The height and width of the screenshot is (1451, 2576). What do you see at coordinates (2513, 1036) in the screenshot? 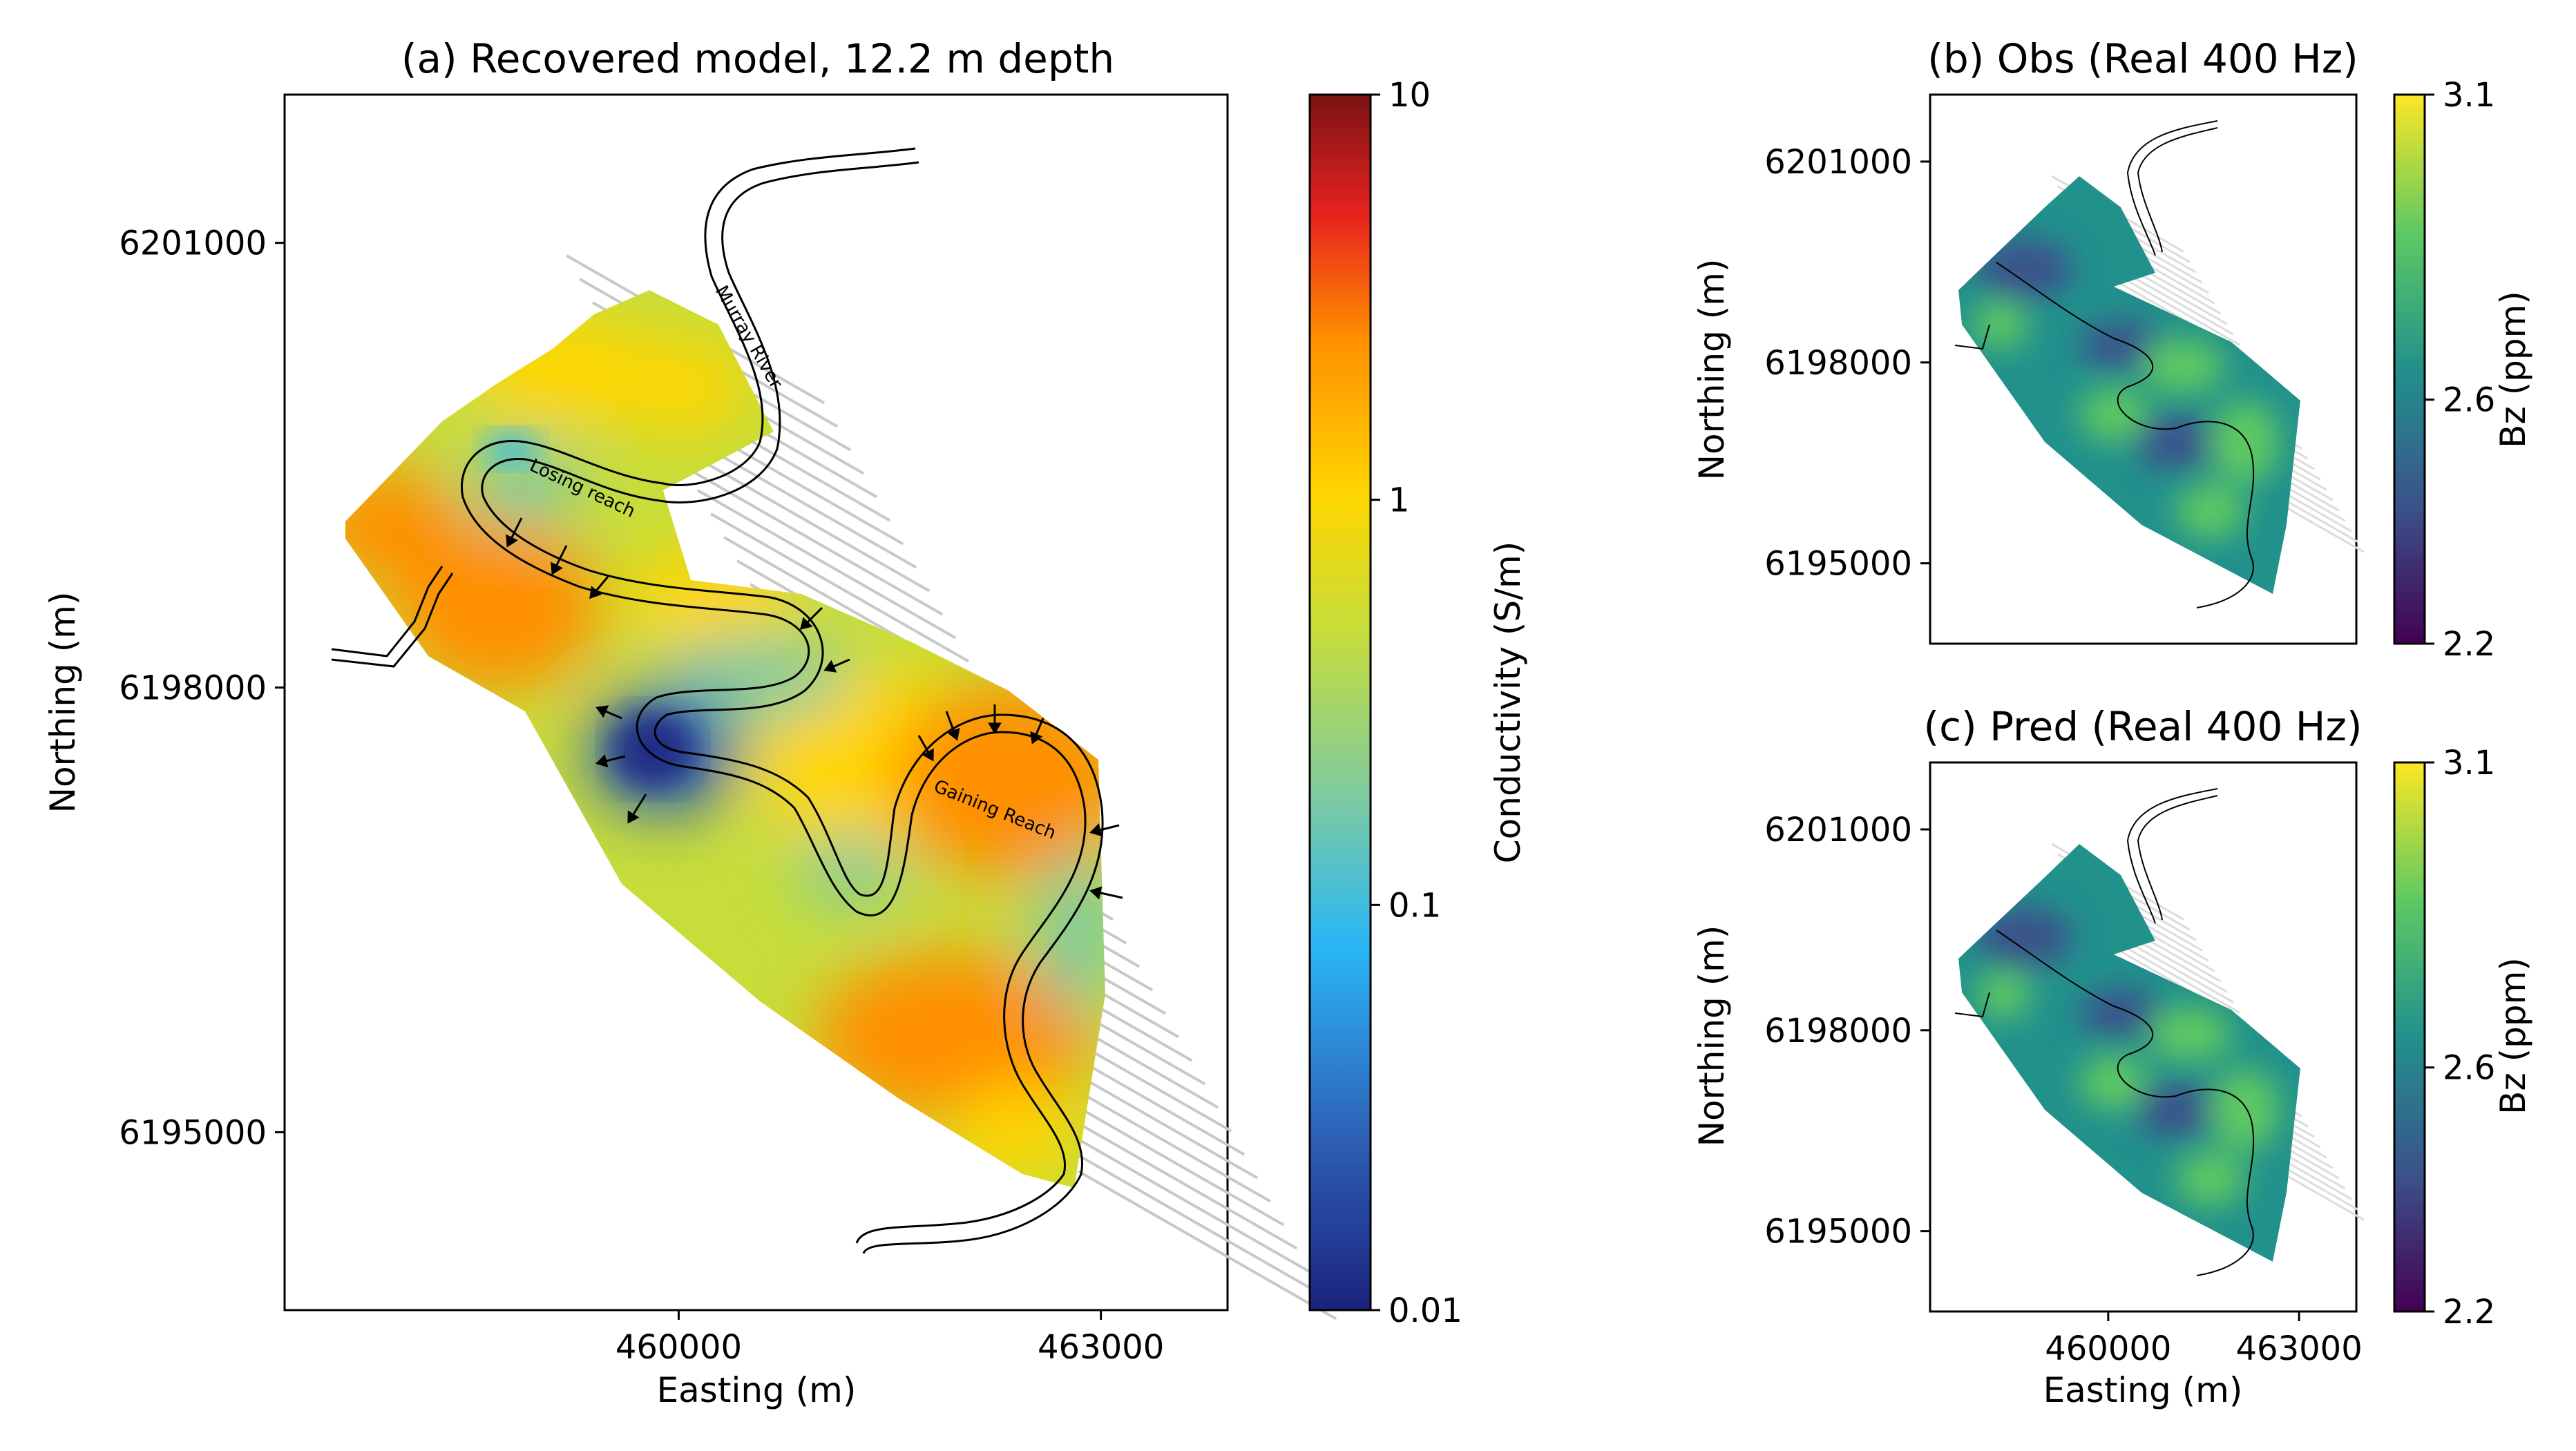
I see `bz-predicted-colorbar-label: Bz (ppm)` at bounding box center [2513, 1036].